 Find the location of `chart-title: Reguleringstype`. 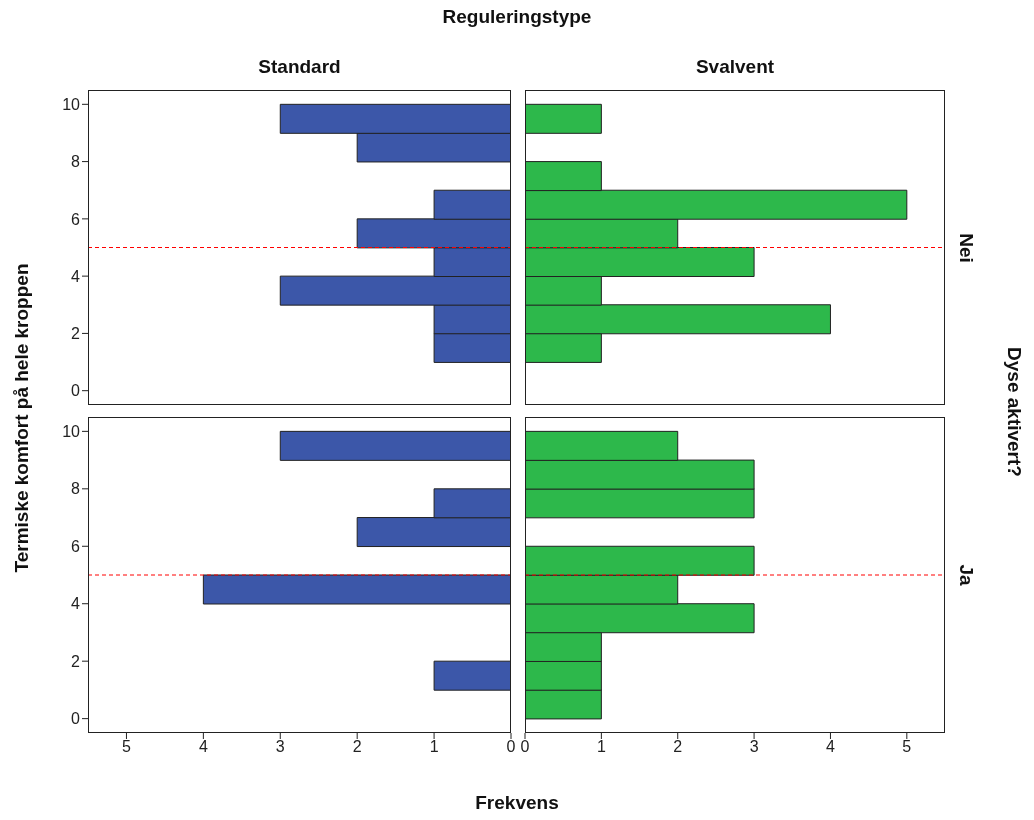

chart-title: Reguleringstype is located at coordinates (517, 17).